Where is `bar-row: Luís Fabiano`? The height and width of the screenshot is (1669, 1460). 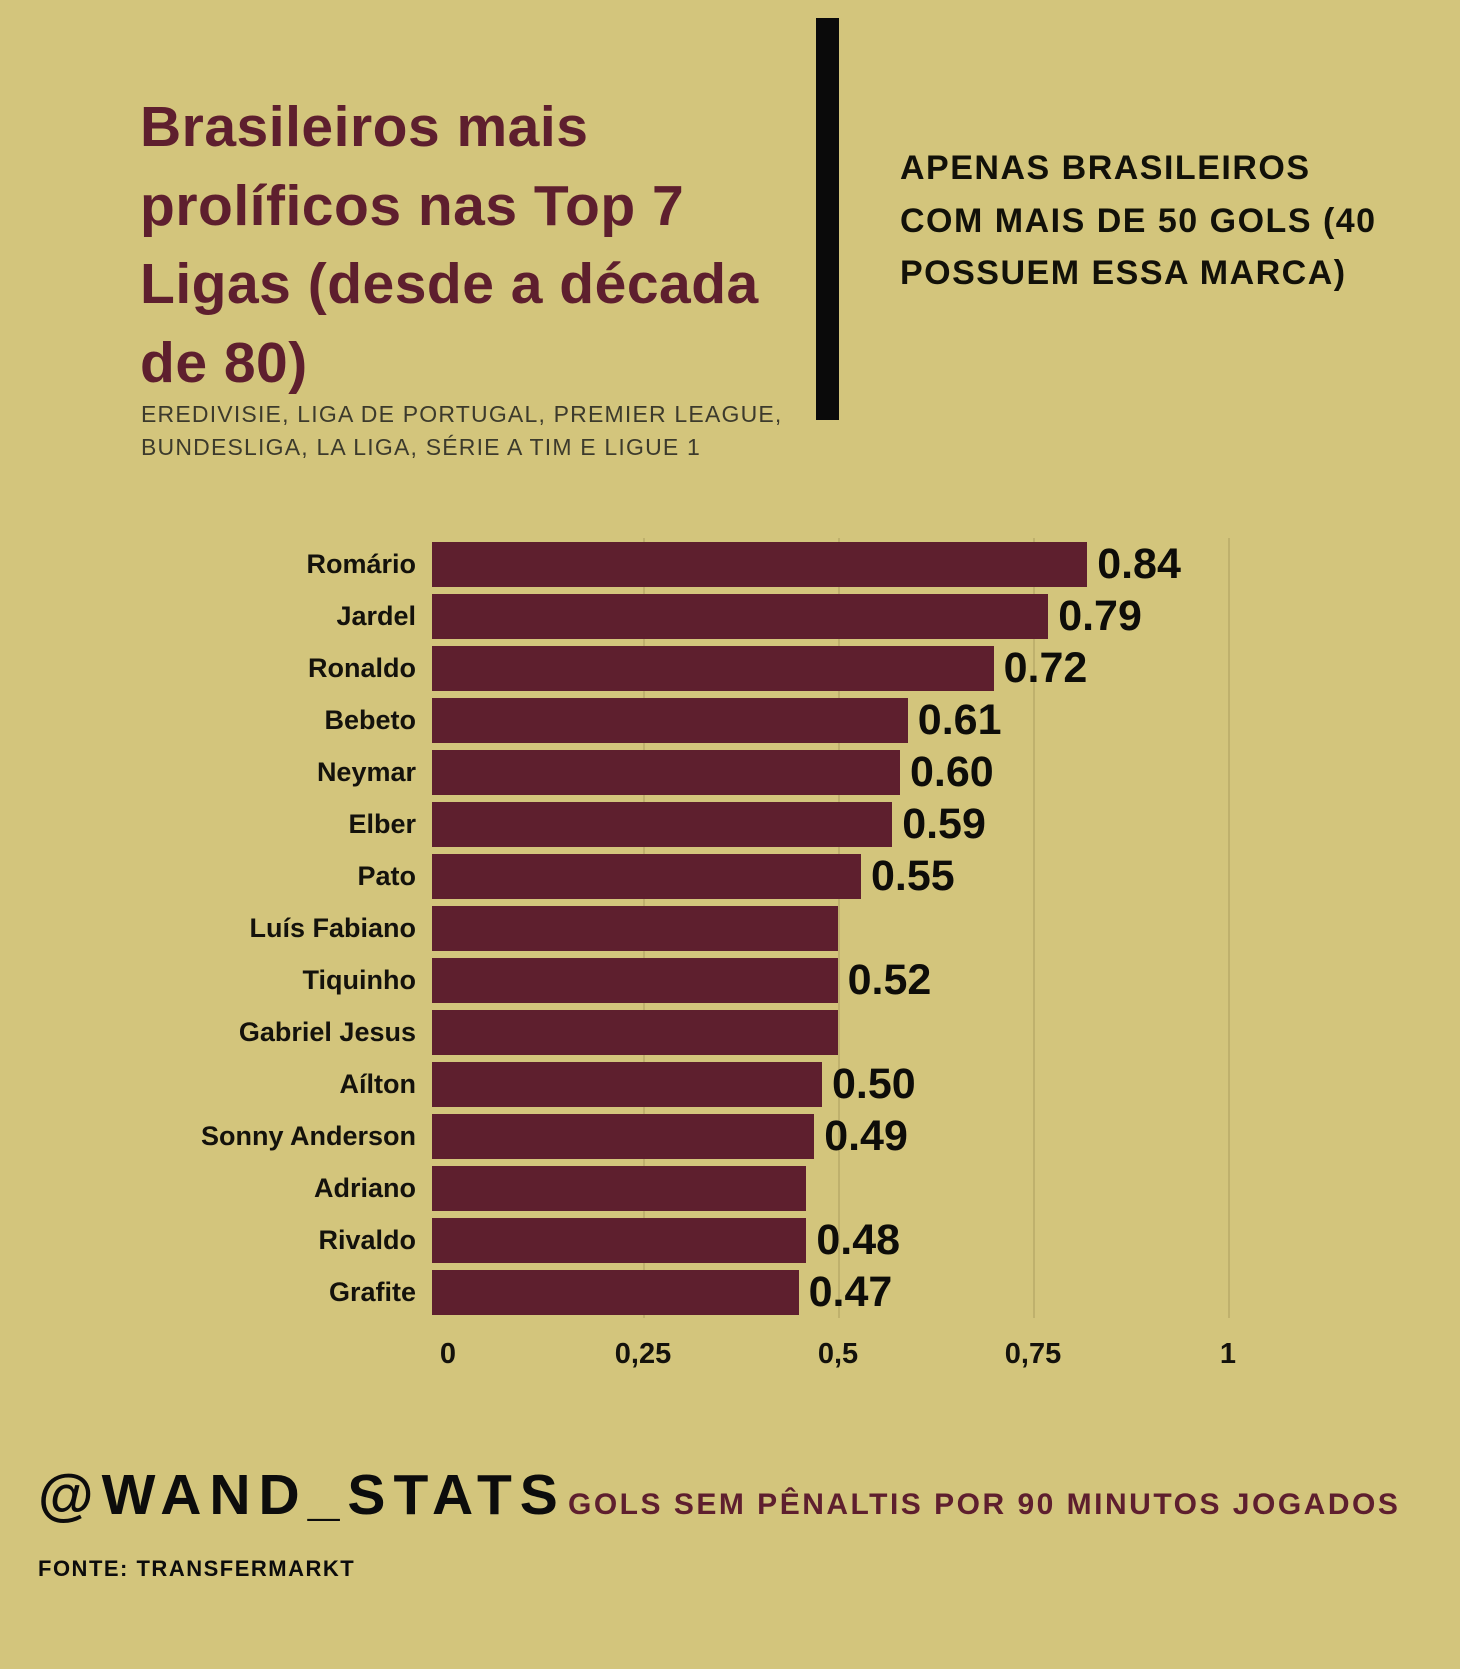 bar-row: Luís Fabiano is located at coordinates (732, 928).